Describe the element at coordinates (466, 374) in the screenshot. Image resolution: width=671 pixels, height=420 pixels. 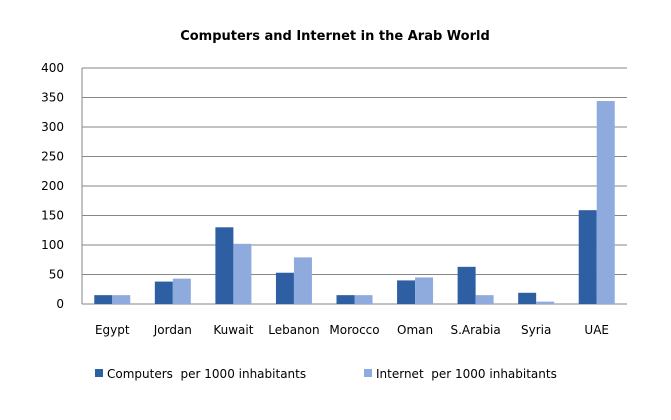
I see `legend-label: Internet per 1000 inhabitants` at that location.